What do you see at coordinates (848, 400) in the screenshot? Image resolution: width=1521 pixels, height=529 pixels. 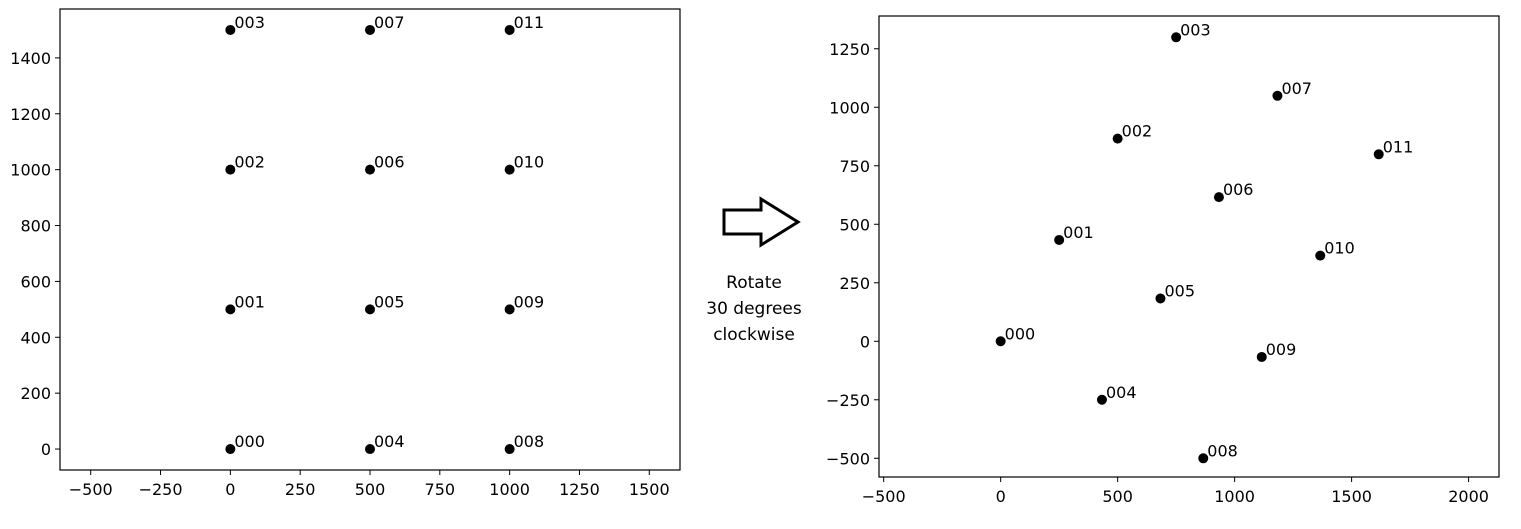 I see `y-tick-label: −250` at bounding box center [848, 400].